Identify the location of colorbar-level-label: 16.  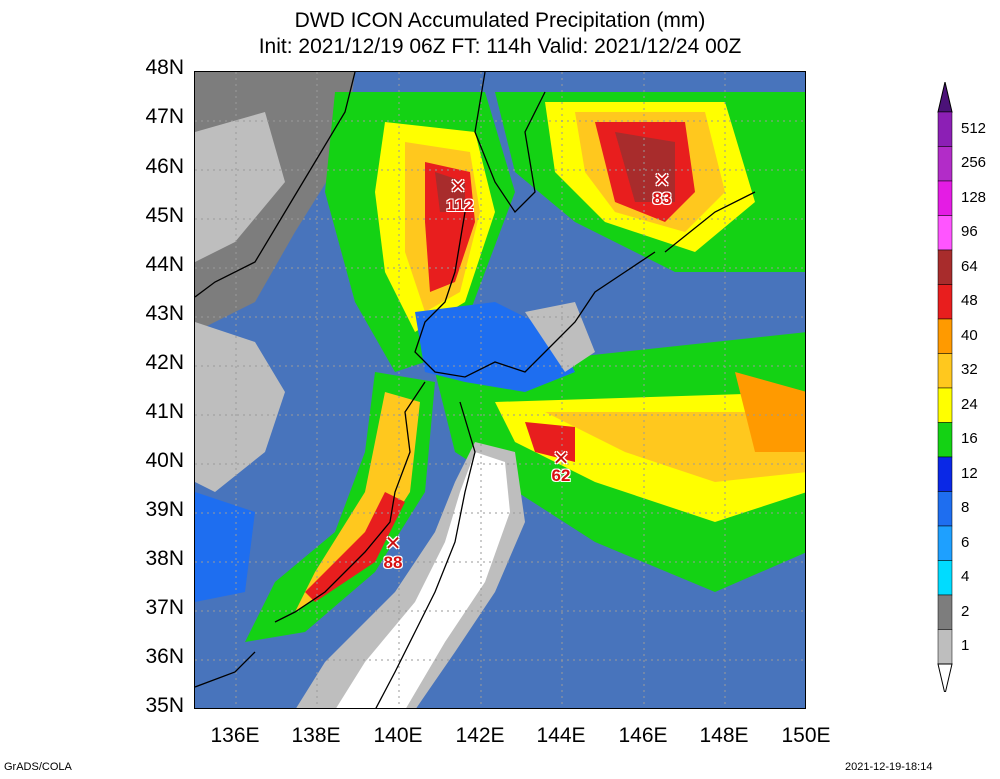
(969, 438).